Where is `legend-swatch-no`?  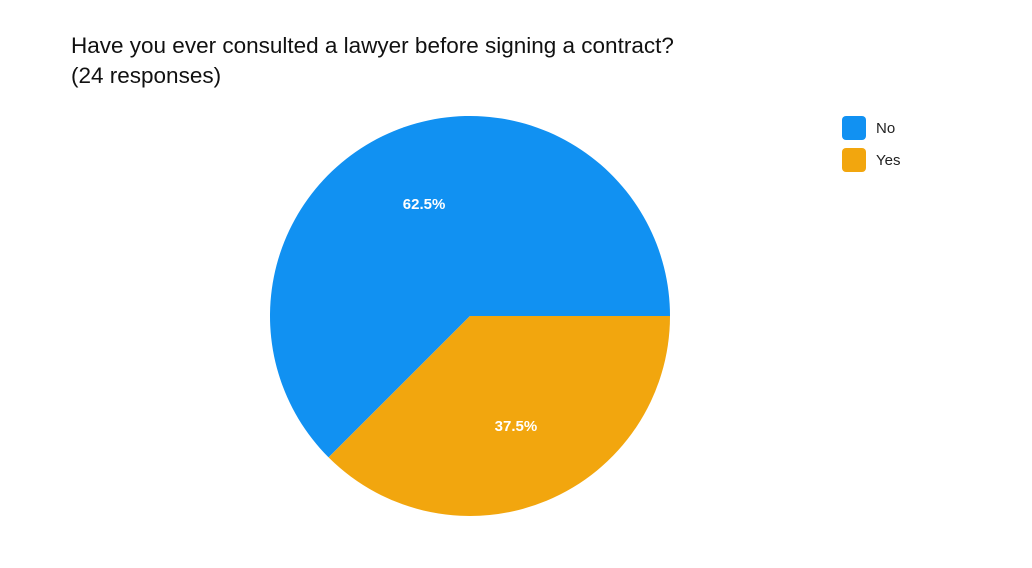
legend-swatch-no is located at coordinates (854, 128).